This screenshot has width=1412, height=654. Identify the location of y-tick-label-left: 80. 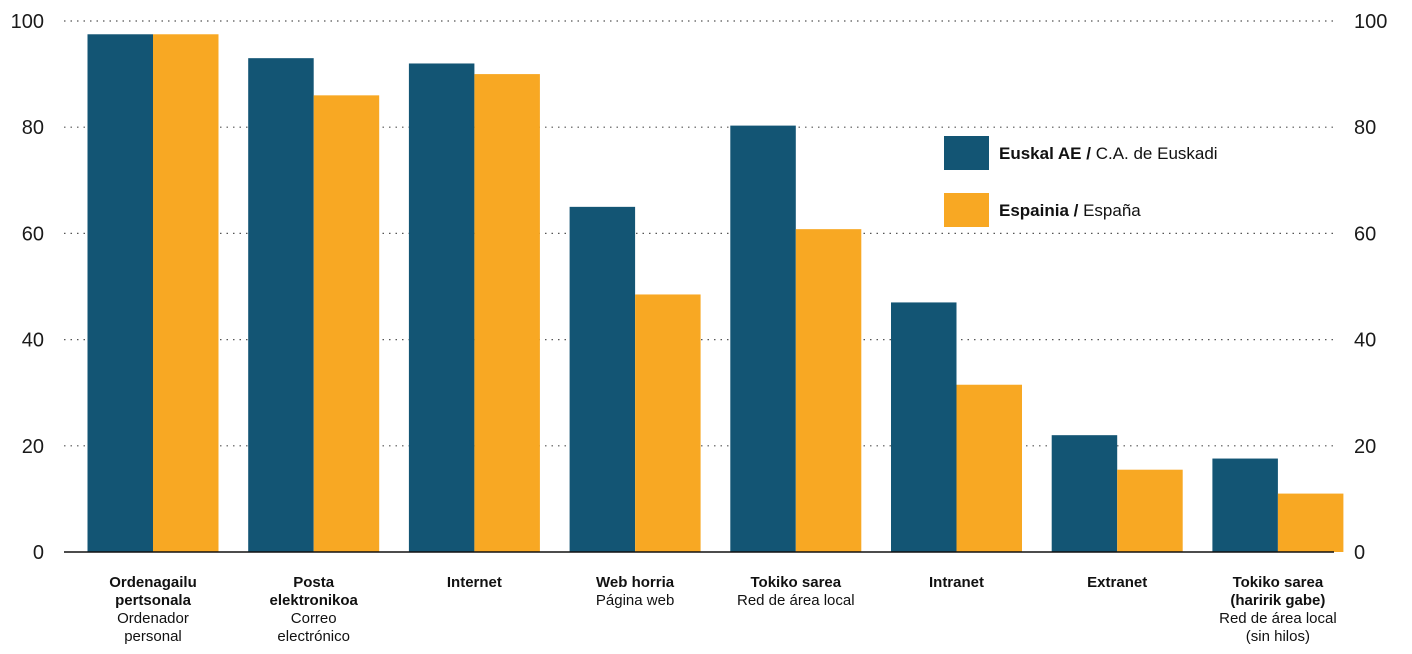
(33, 128).